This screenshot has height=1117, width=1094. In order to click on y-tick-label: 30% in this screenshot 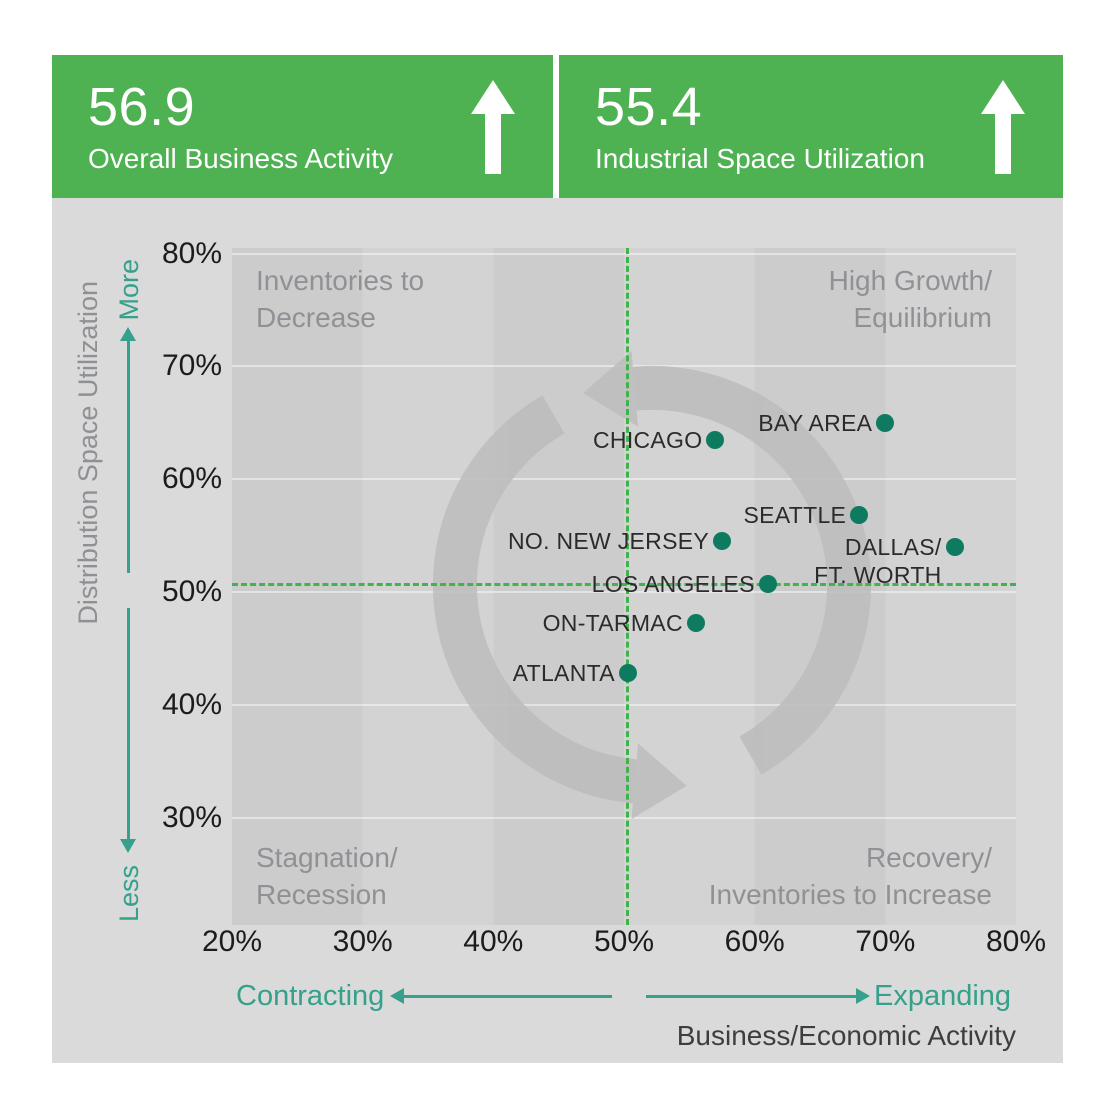, I will do `click(191, 817)`.